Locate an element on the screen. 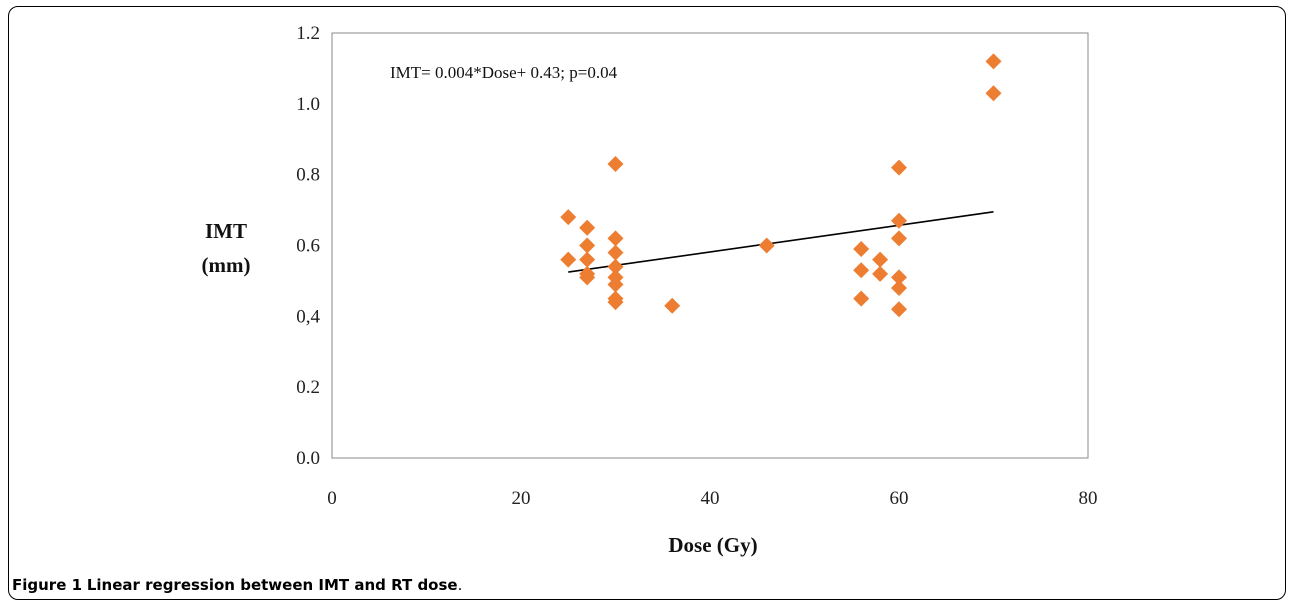 The height and width of the screenshot is (604, 1290). x-tick-label: 40 is located at coordinates (710, 498).